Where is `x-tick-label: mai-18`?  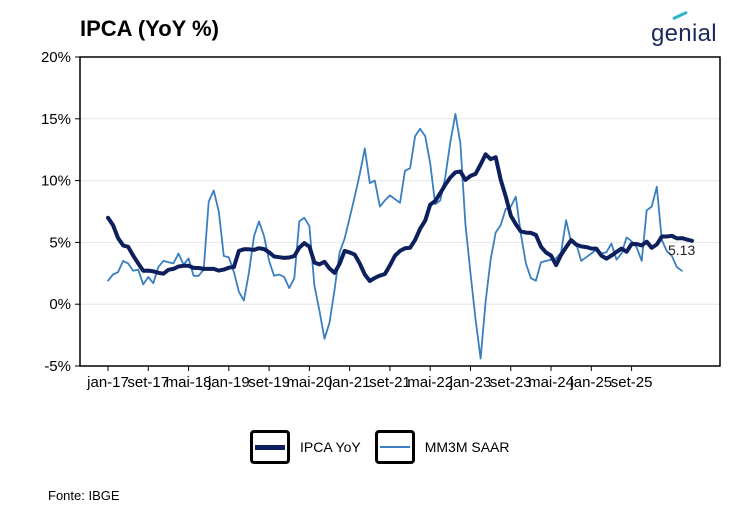
x-tick-label: mai-18 is located at coordinates (189, 382).